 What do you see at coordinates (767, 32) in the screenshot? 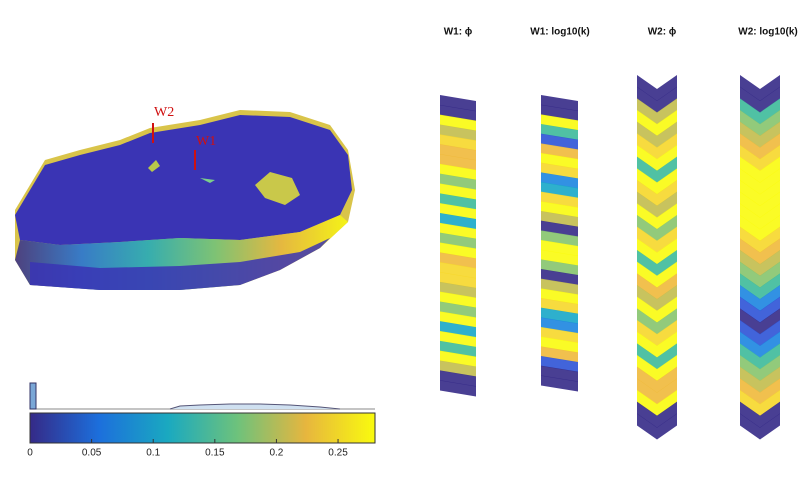
I see `panel-title: W2: log10(k)` at bounding box center [767, 32].